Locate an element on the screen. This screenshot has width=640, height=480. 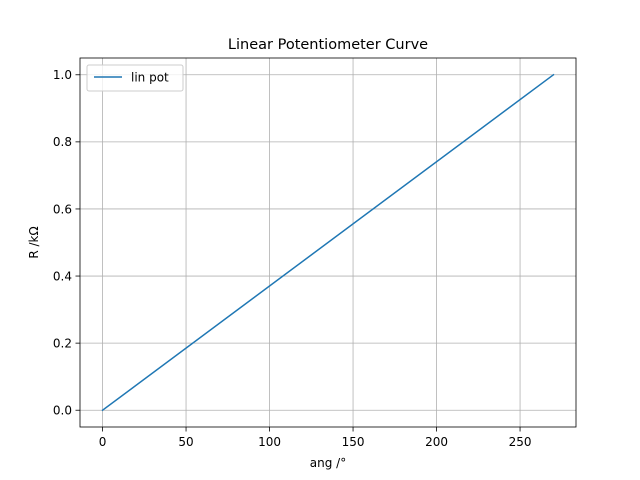
y-tick-label: 0.8 is located at coordinates (62, 142).